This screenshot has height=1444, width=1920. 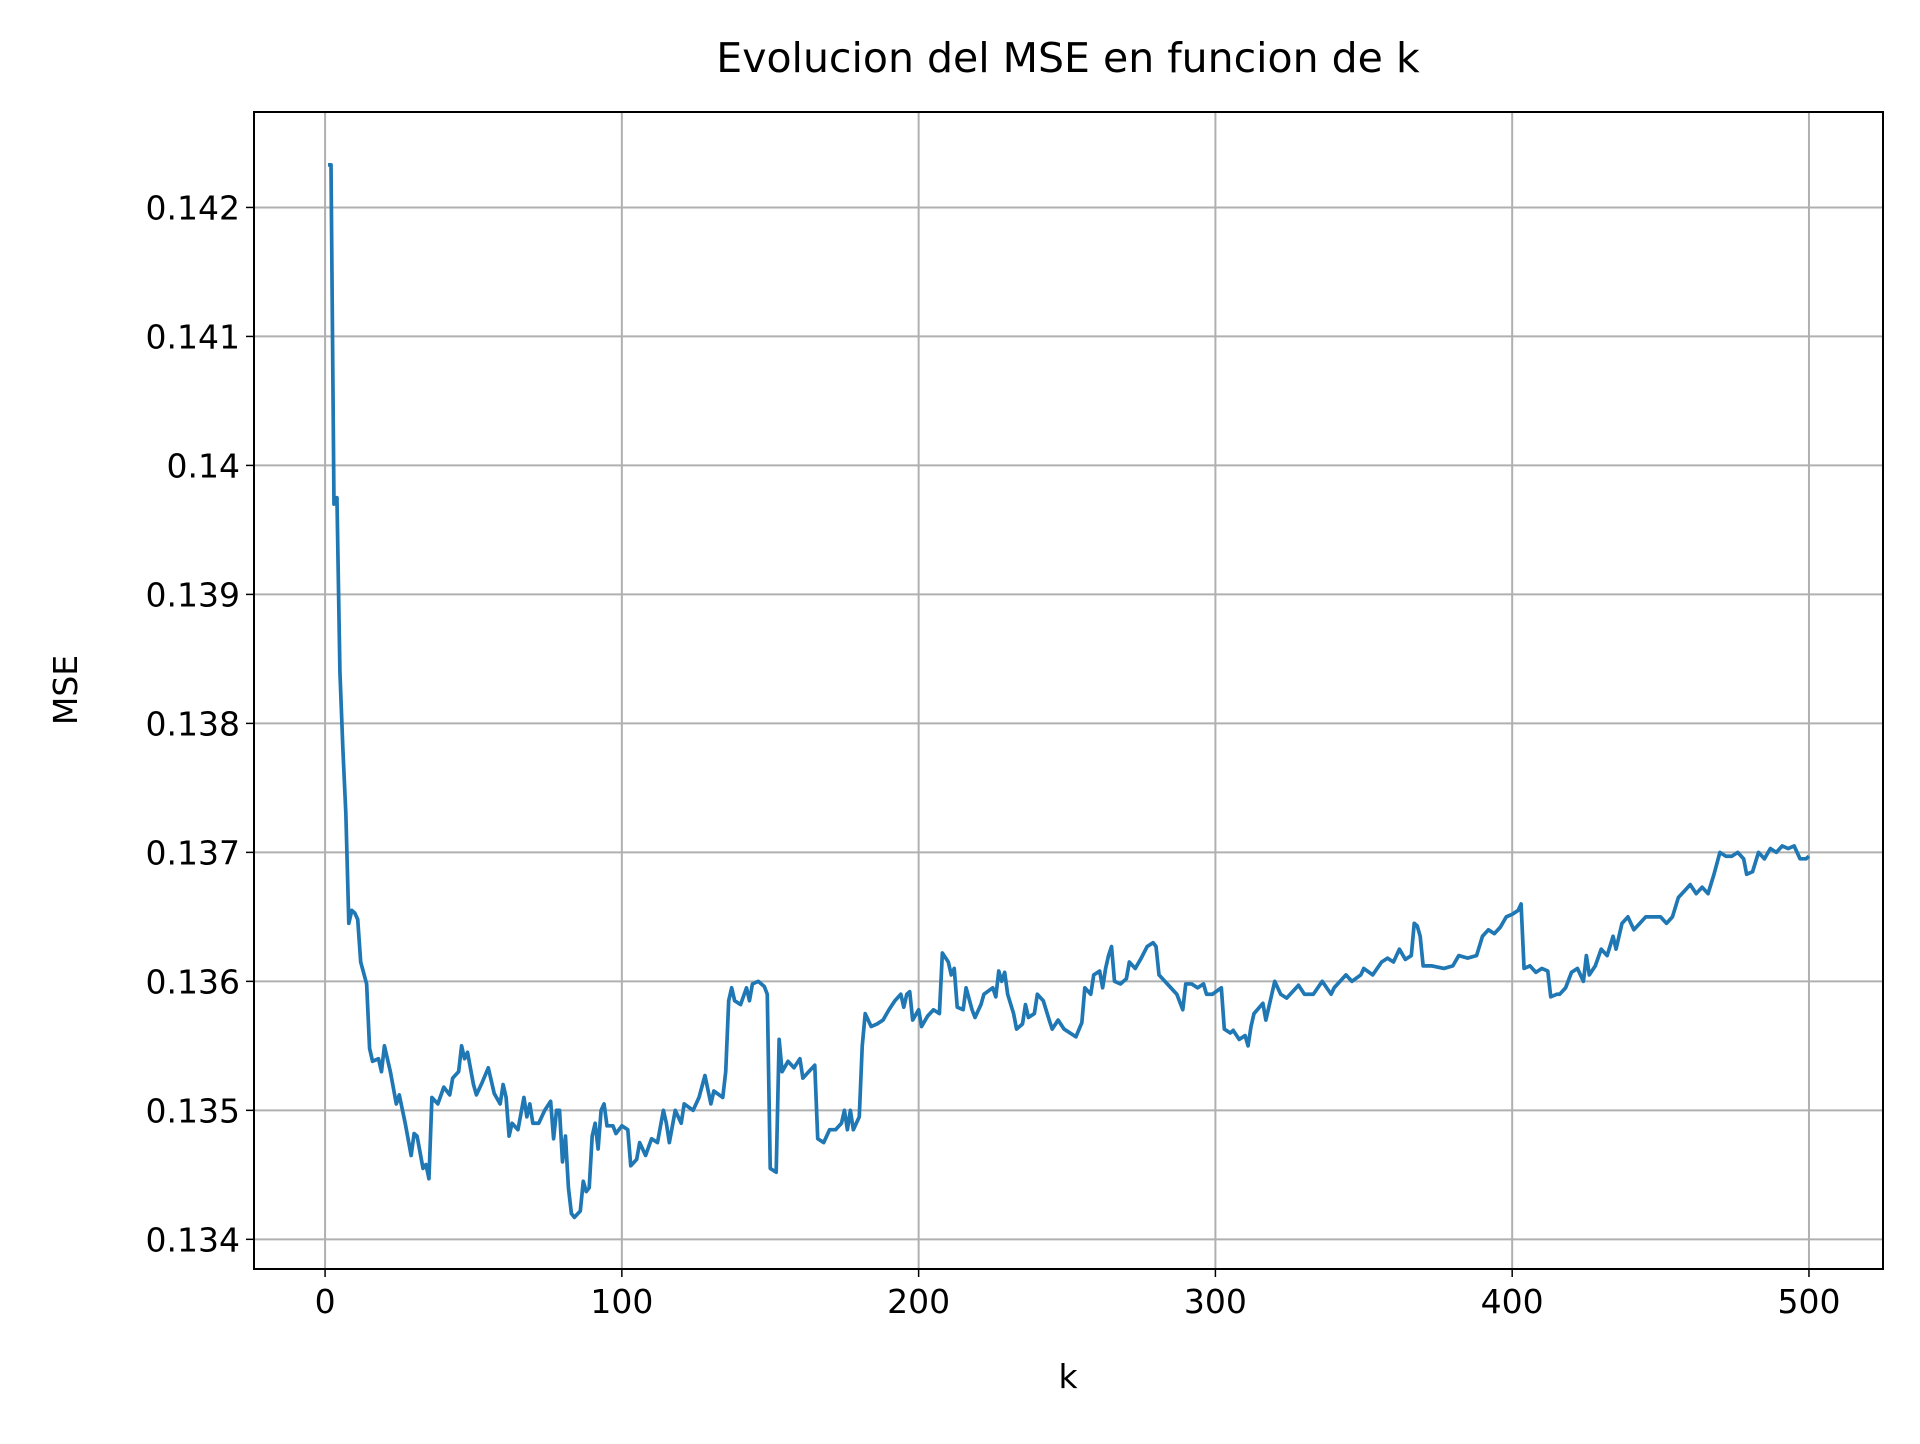 What do you see at coordinates (193, 981) in the screenshot?
I see `y-tick-label: 0.136` at bounding box center [193, 981].